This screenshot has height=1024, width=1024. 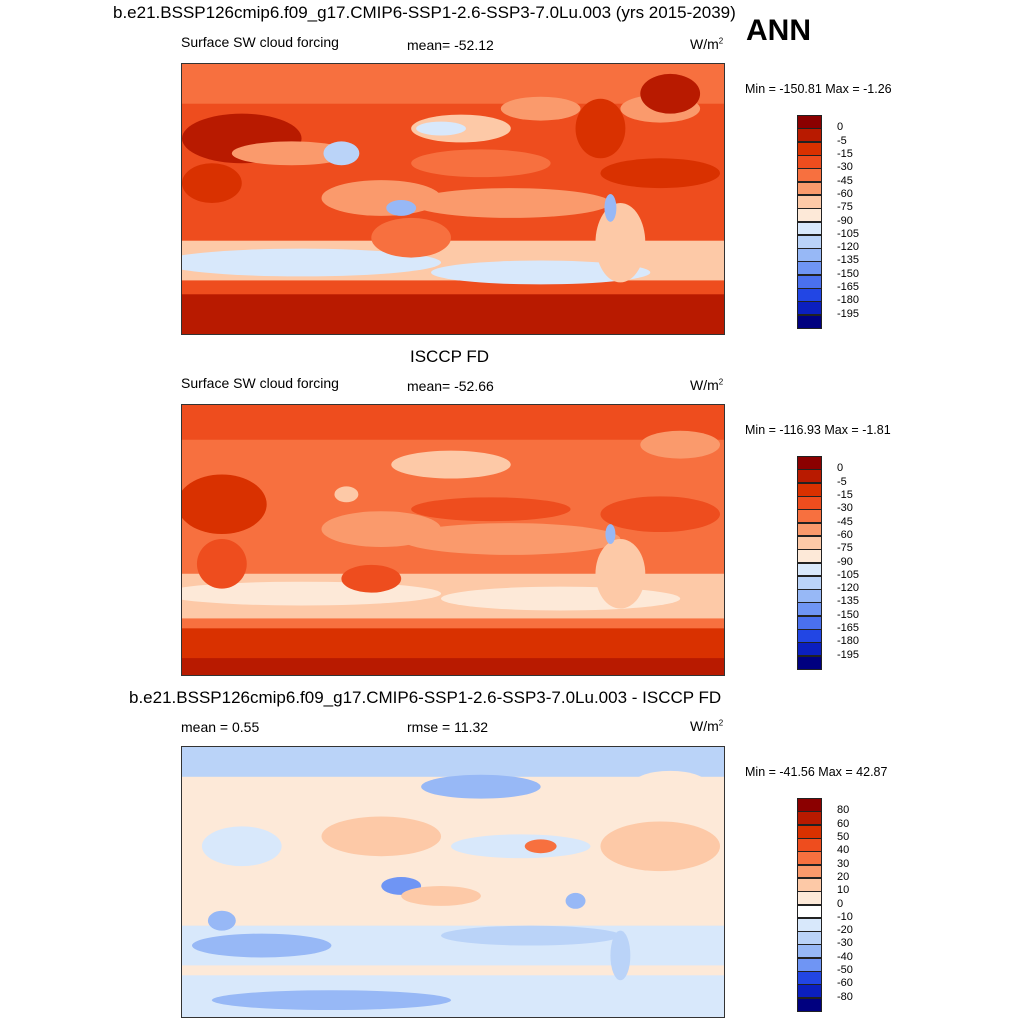 What do you see at coordinates (843, 890) in the screenshot?
I see `colorbar-label: 10` at bounding box center [843, 890].